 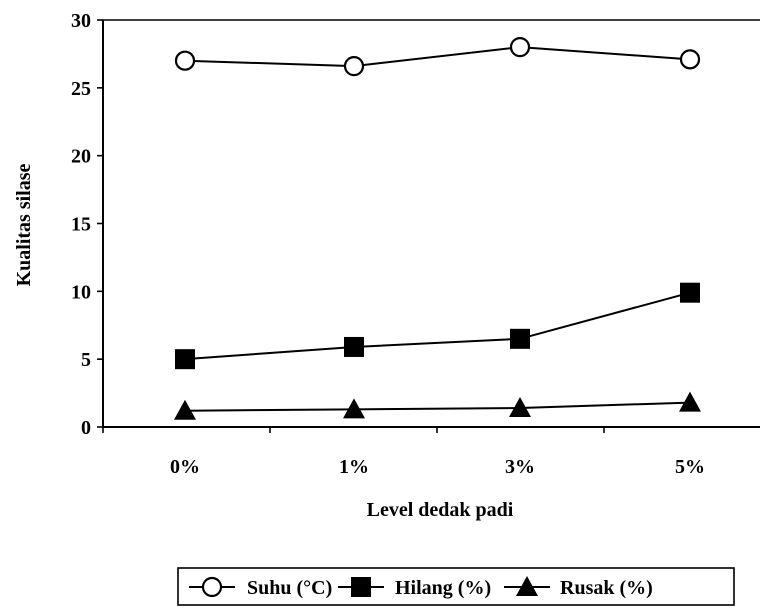 I want to click on x-tick-label: 5%, so click(x=690, y=467).